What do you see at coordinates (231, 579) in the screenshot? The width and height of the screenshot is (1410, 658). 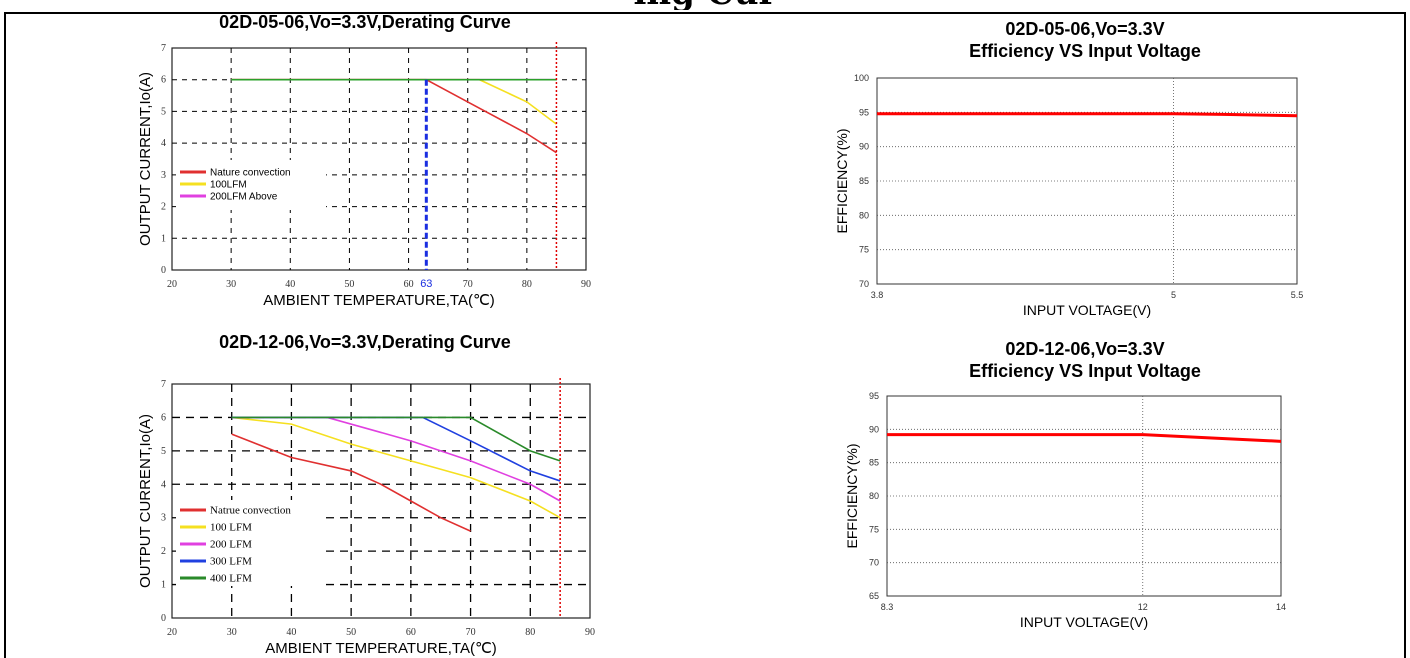 I see `legend-label: 400 LFM` at bounding box center [231, 579].